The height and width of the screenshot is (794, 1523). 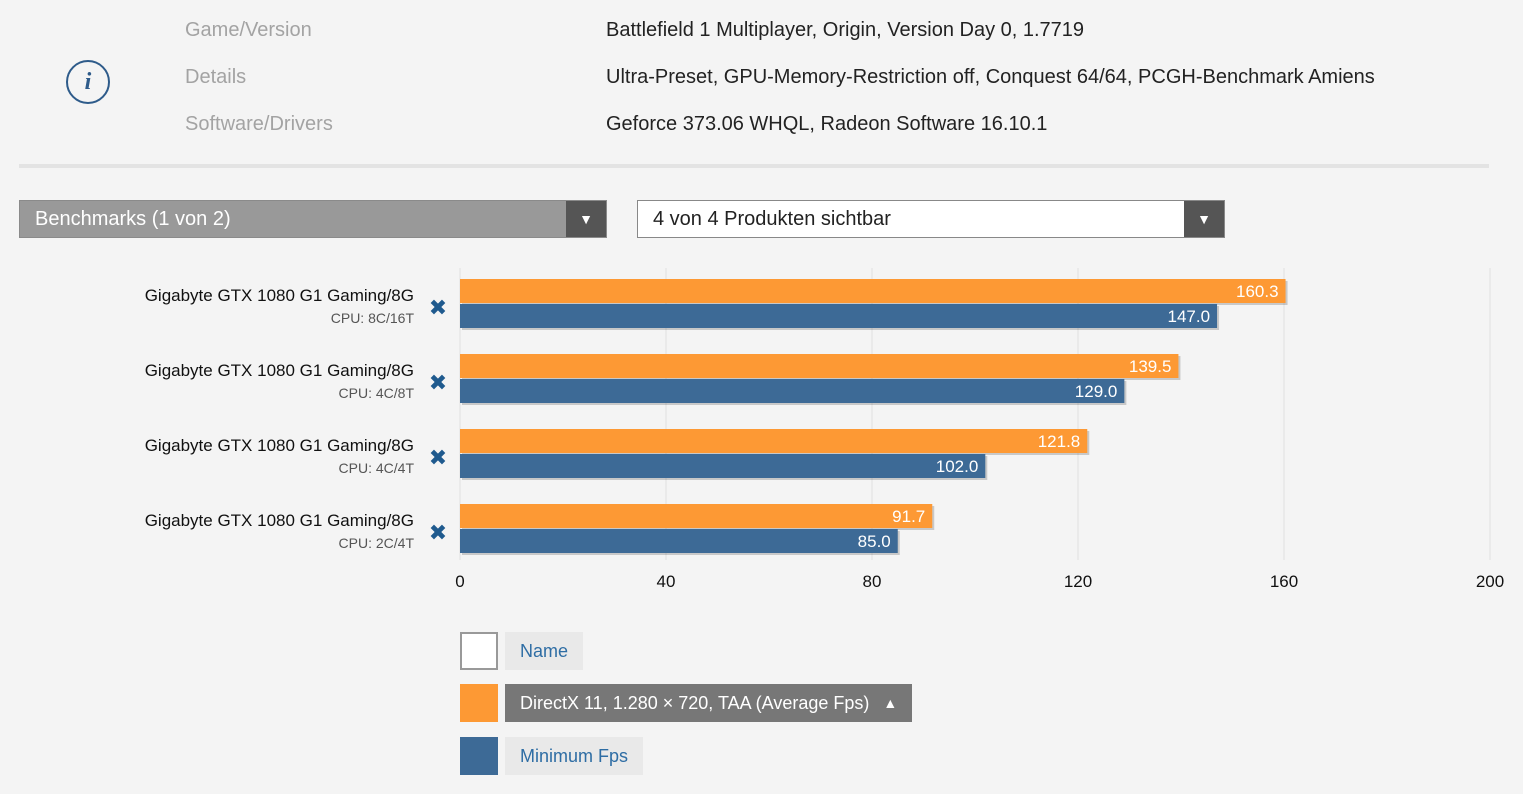 I want to click on info-icon: i, so click(x=88, y=82).